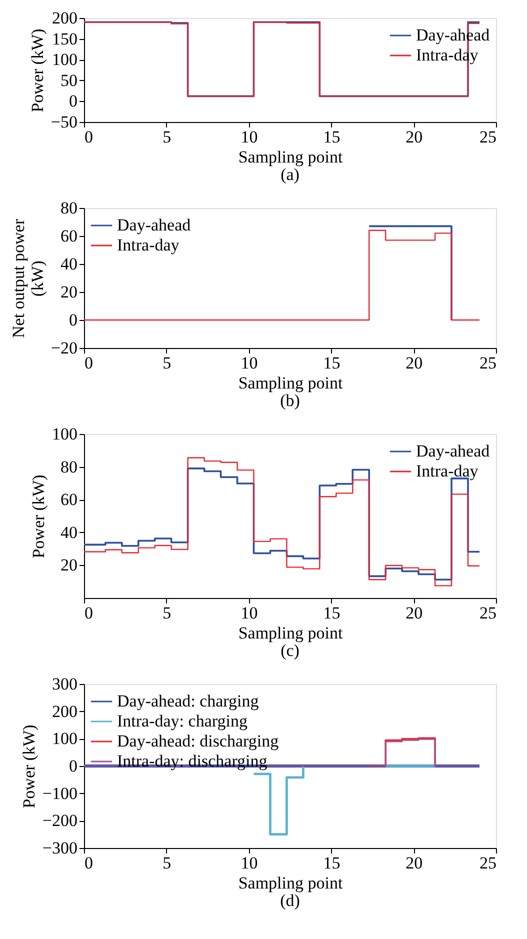 Image resolution: width=527 pixels, height=939 pixels. I want to click on legend-label: Intra-day: charging, so click(182, 721).